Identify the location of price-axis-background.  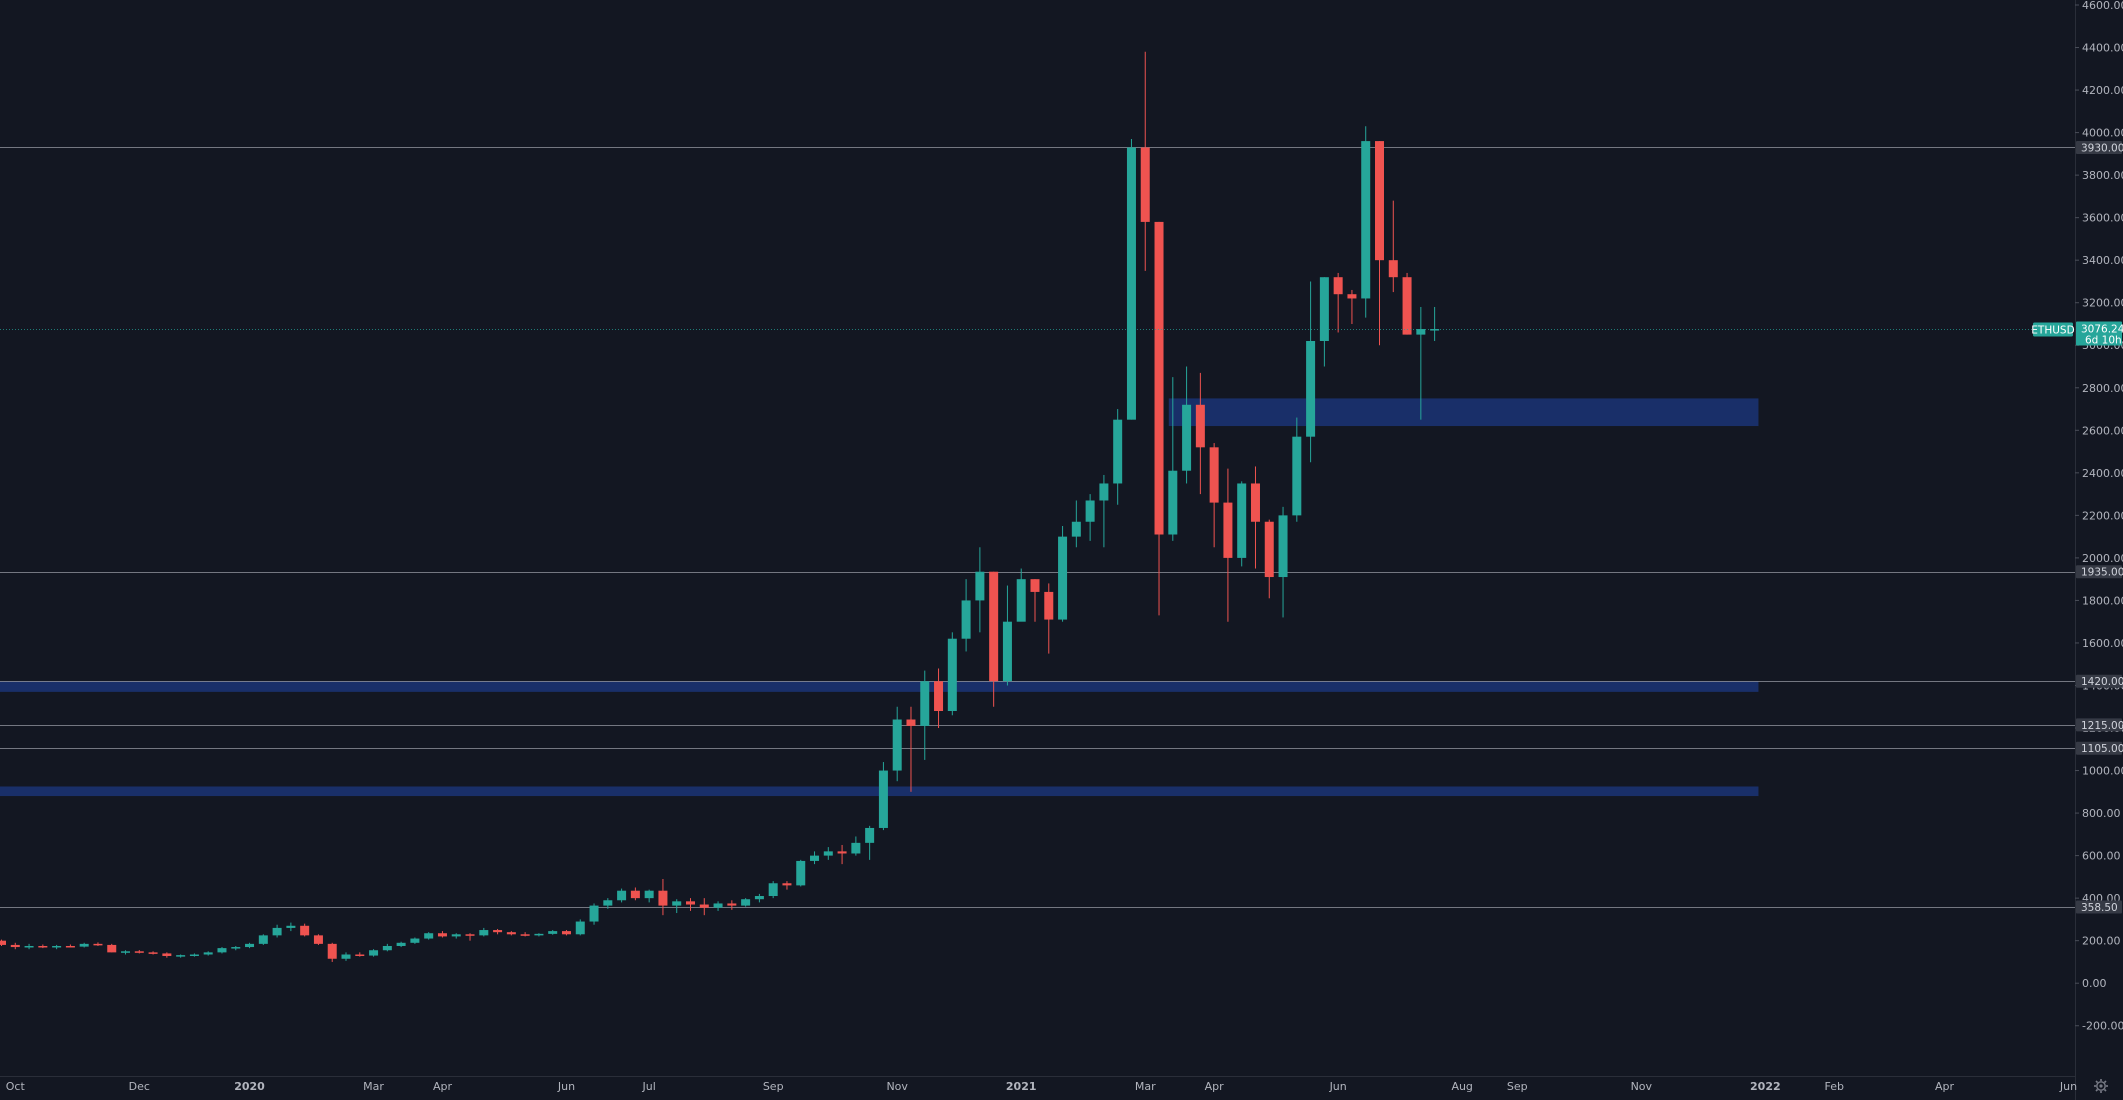
(2099, 550).